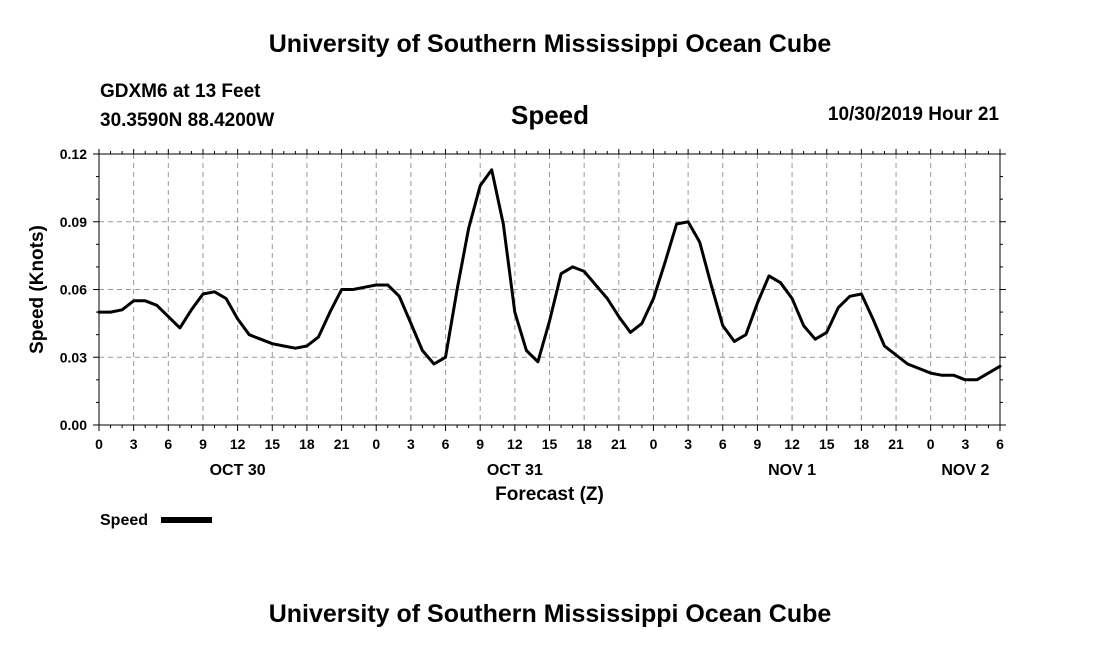 The height and width of the screenshot is (650, 1100). Describe the element at coordinates (238, 470) in the screenshot. I see `day-label: OCT 30` at that location.